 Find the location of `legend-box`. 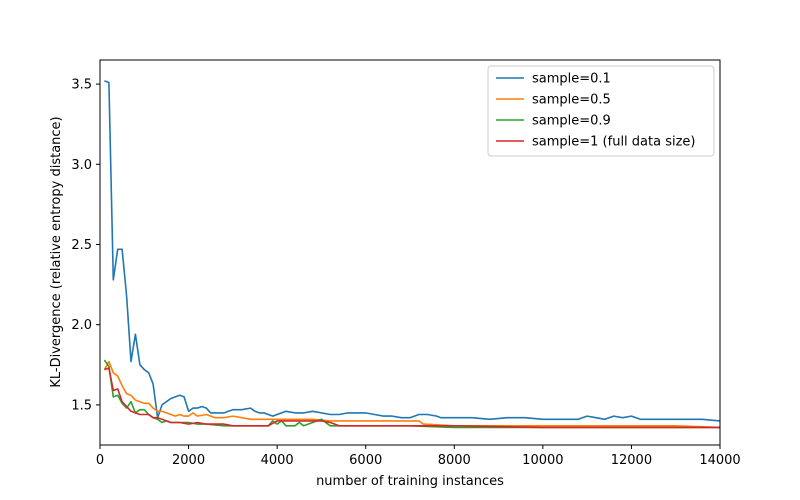

legend-box is located at coordinates (601, 111).